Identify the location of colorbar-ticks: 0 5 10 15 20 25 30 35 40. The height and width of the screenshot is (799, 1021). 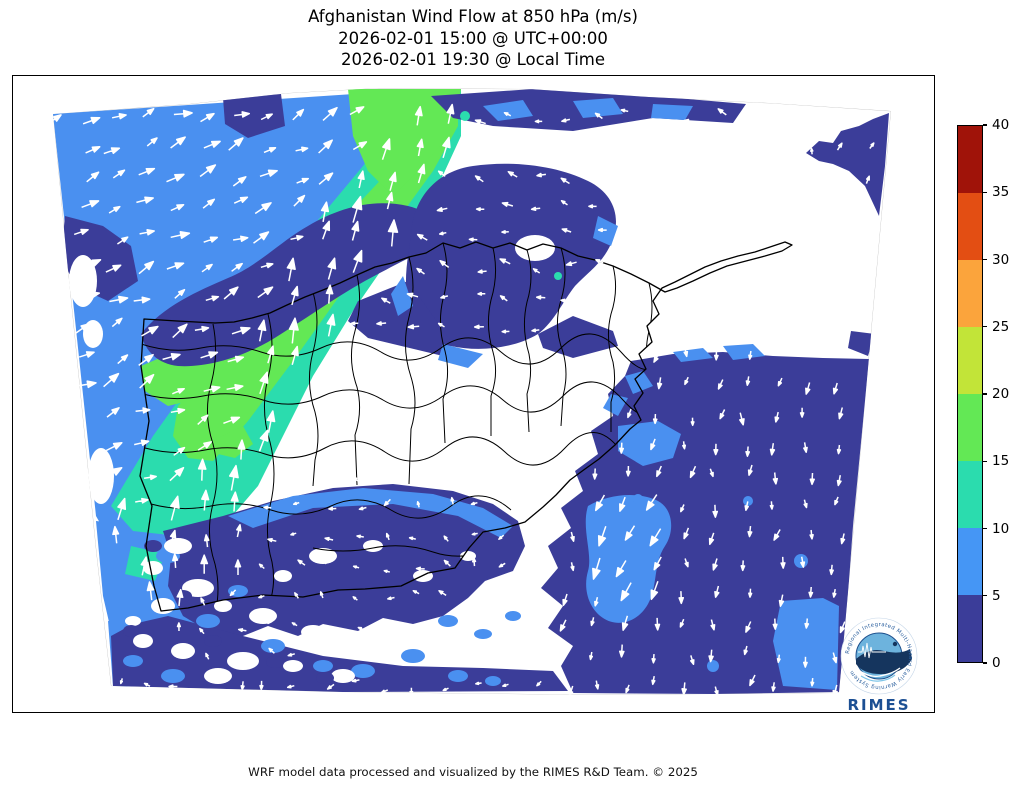
(1002, 394).